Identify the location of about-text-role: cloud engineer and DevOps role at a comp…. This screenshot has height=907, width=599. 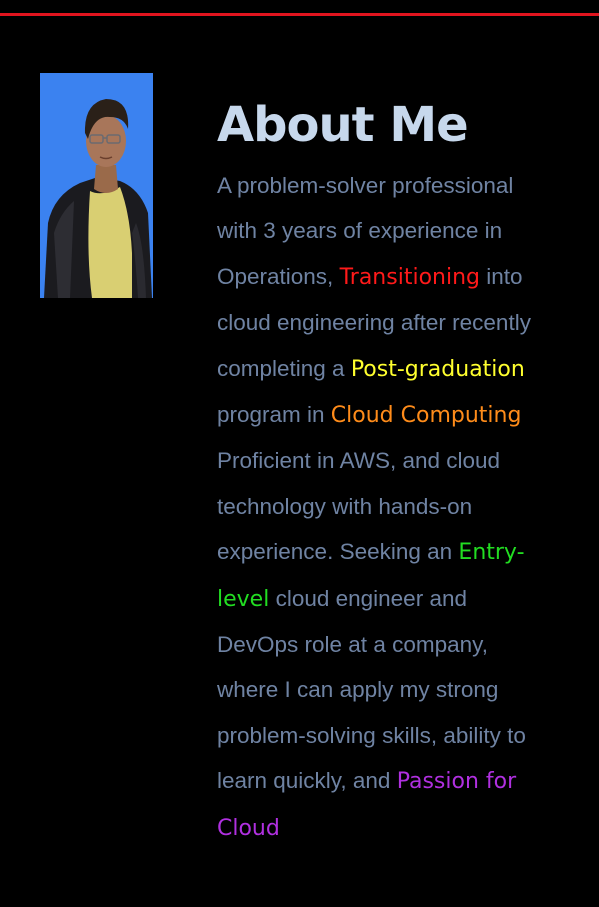
(371, 689).